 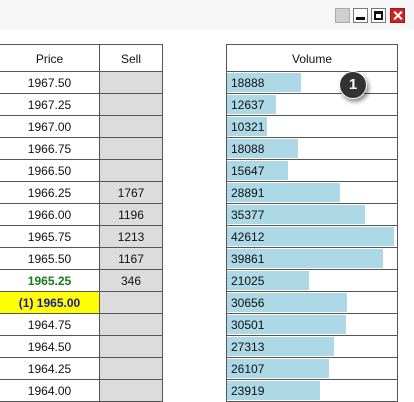 I want to click on volume-value: 28891, so click(x=248, y=193).